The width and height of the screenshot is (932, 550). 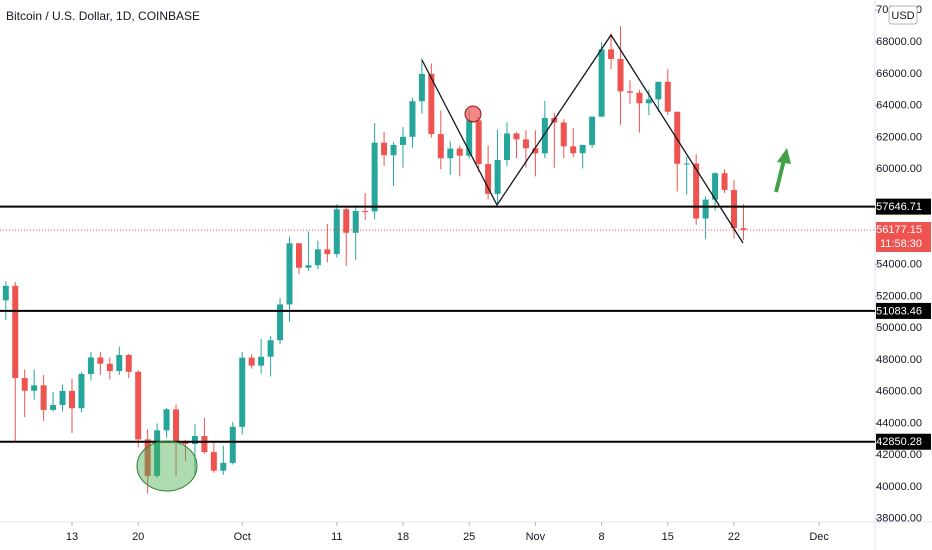 I want to click on x-tick-label: 13, so click(x=72, y=537).